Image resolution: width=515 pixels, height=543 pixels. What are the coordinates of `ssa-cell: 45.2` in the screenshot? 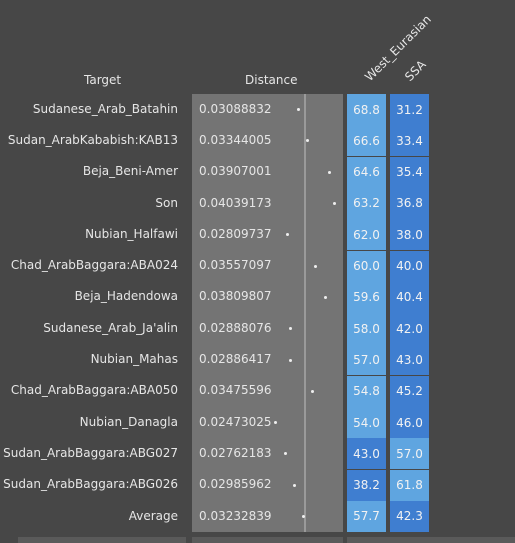 It's located at (409, 391).